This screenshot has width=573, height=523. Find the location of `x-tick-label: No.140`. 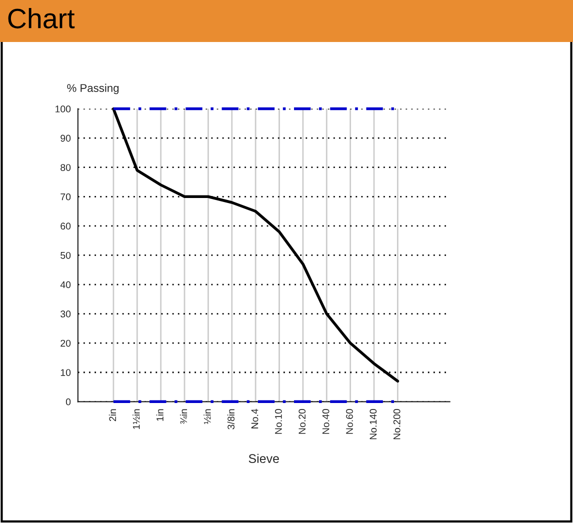

x-tick-label: No.140 is located at coordinates (373, 424).